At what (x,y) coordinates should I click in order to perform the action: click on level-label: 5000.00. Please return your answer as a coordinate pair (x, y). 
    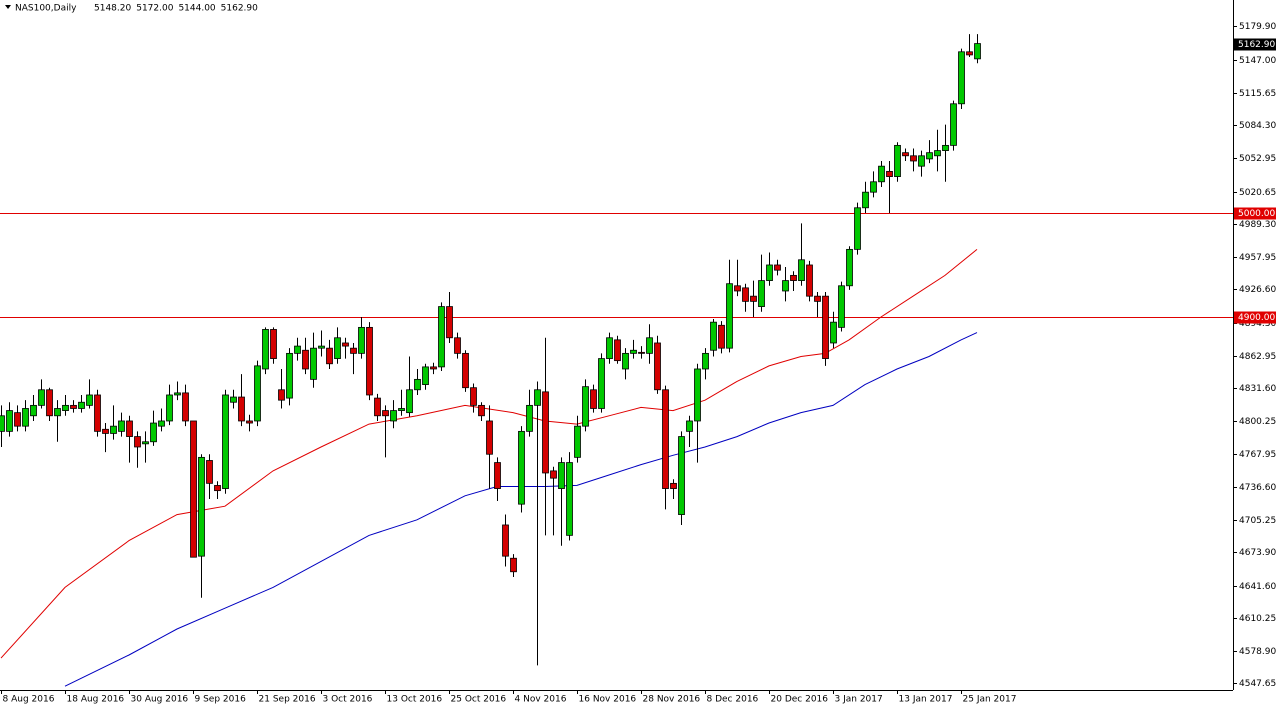
    Looking at the image, I should click on (1256, 214).